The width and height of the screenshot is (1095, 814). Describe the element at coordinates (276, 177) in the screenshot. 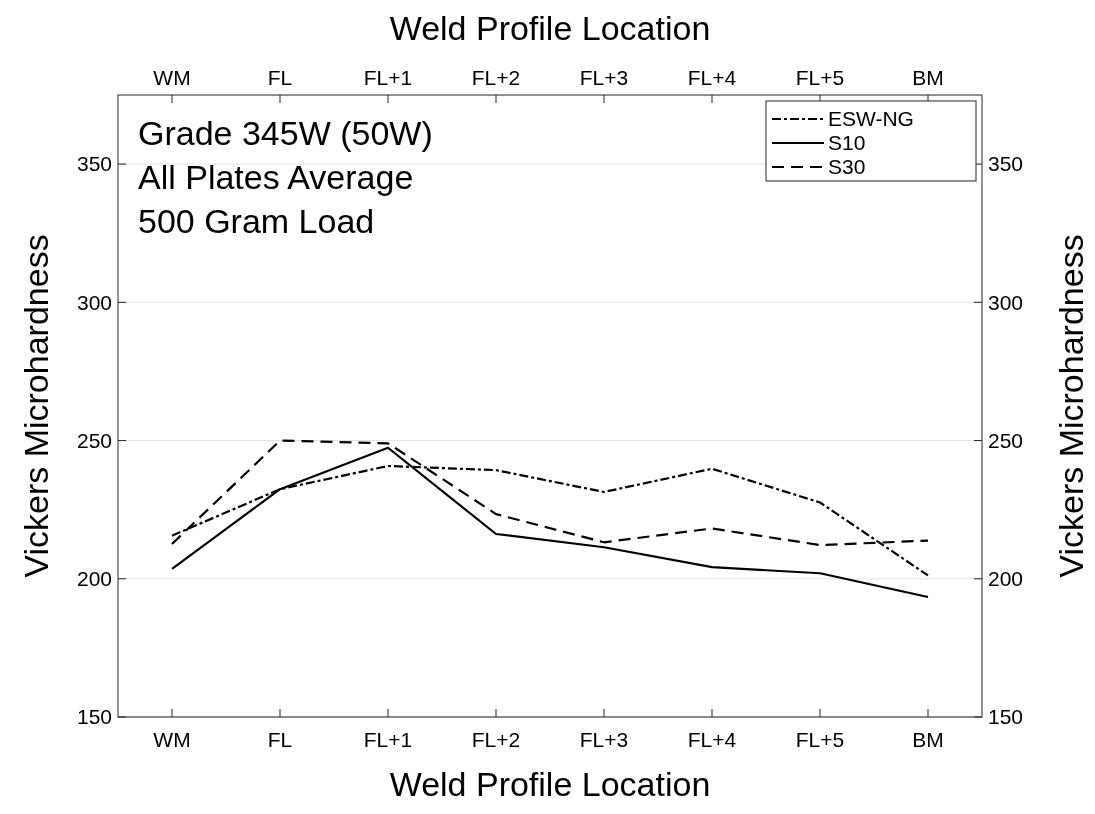

I see `annotation: All Plates Average` at that location.